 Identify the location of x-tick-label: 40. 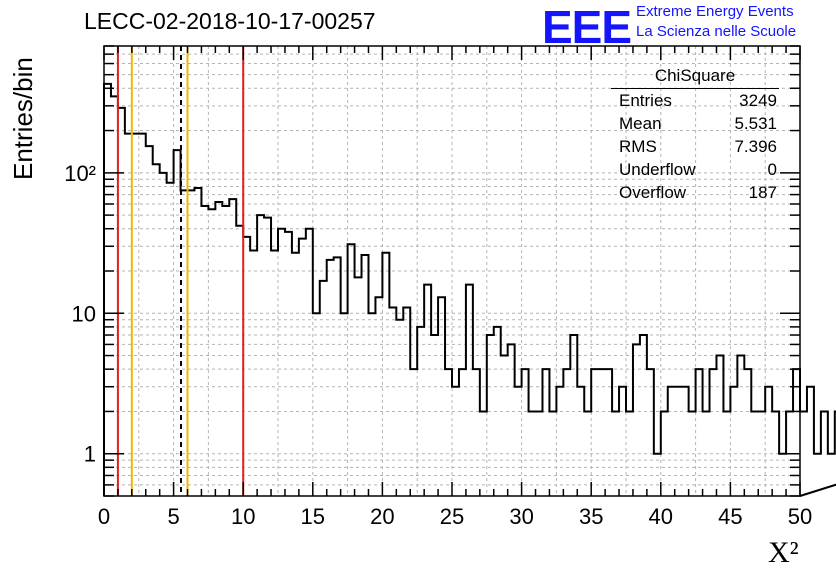
(661, 516).